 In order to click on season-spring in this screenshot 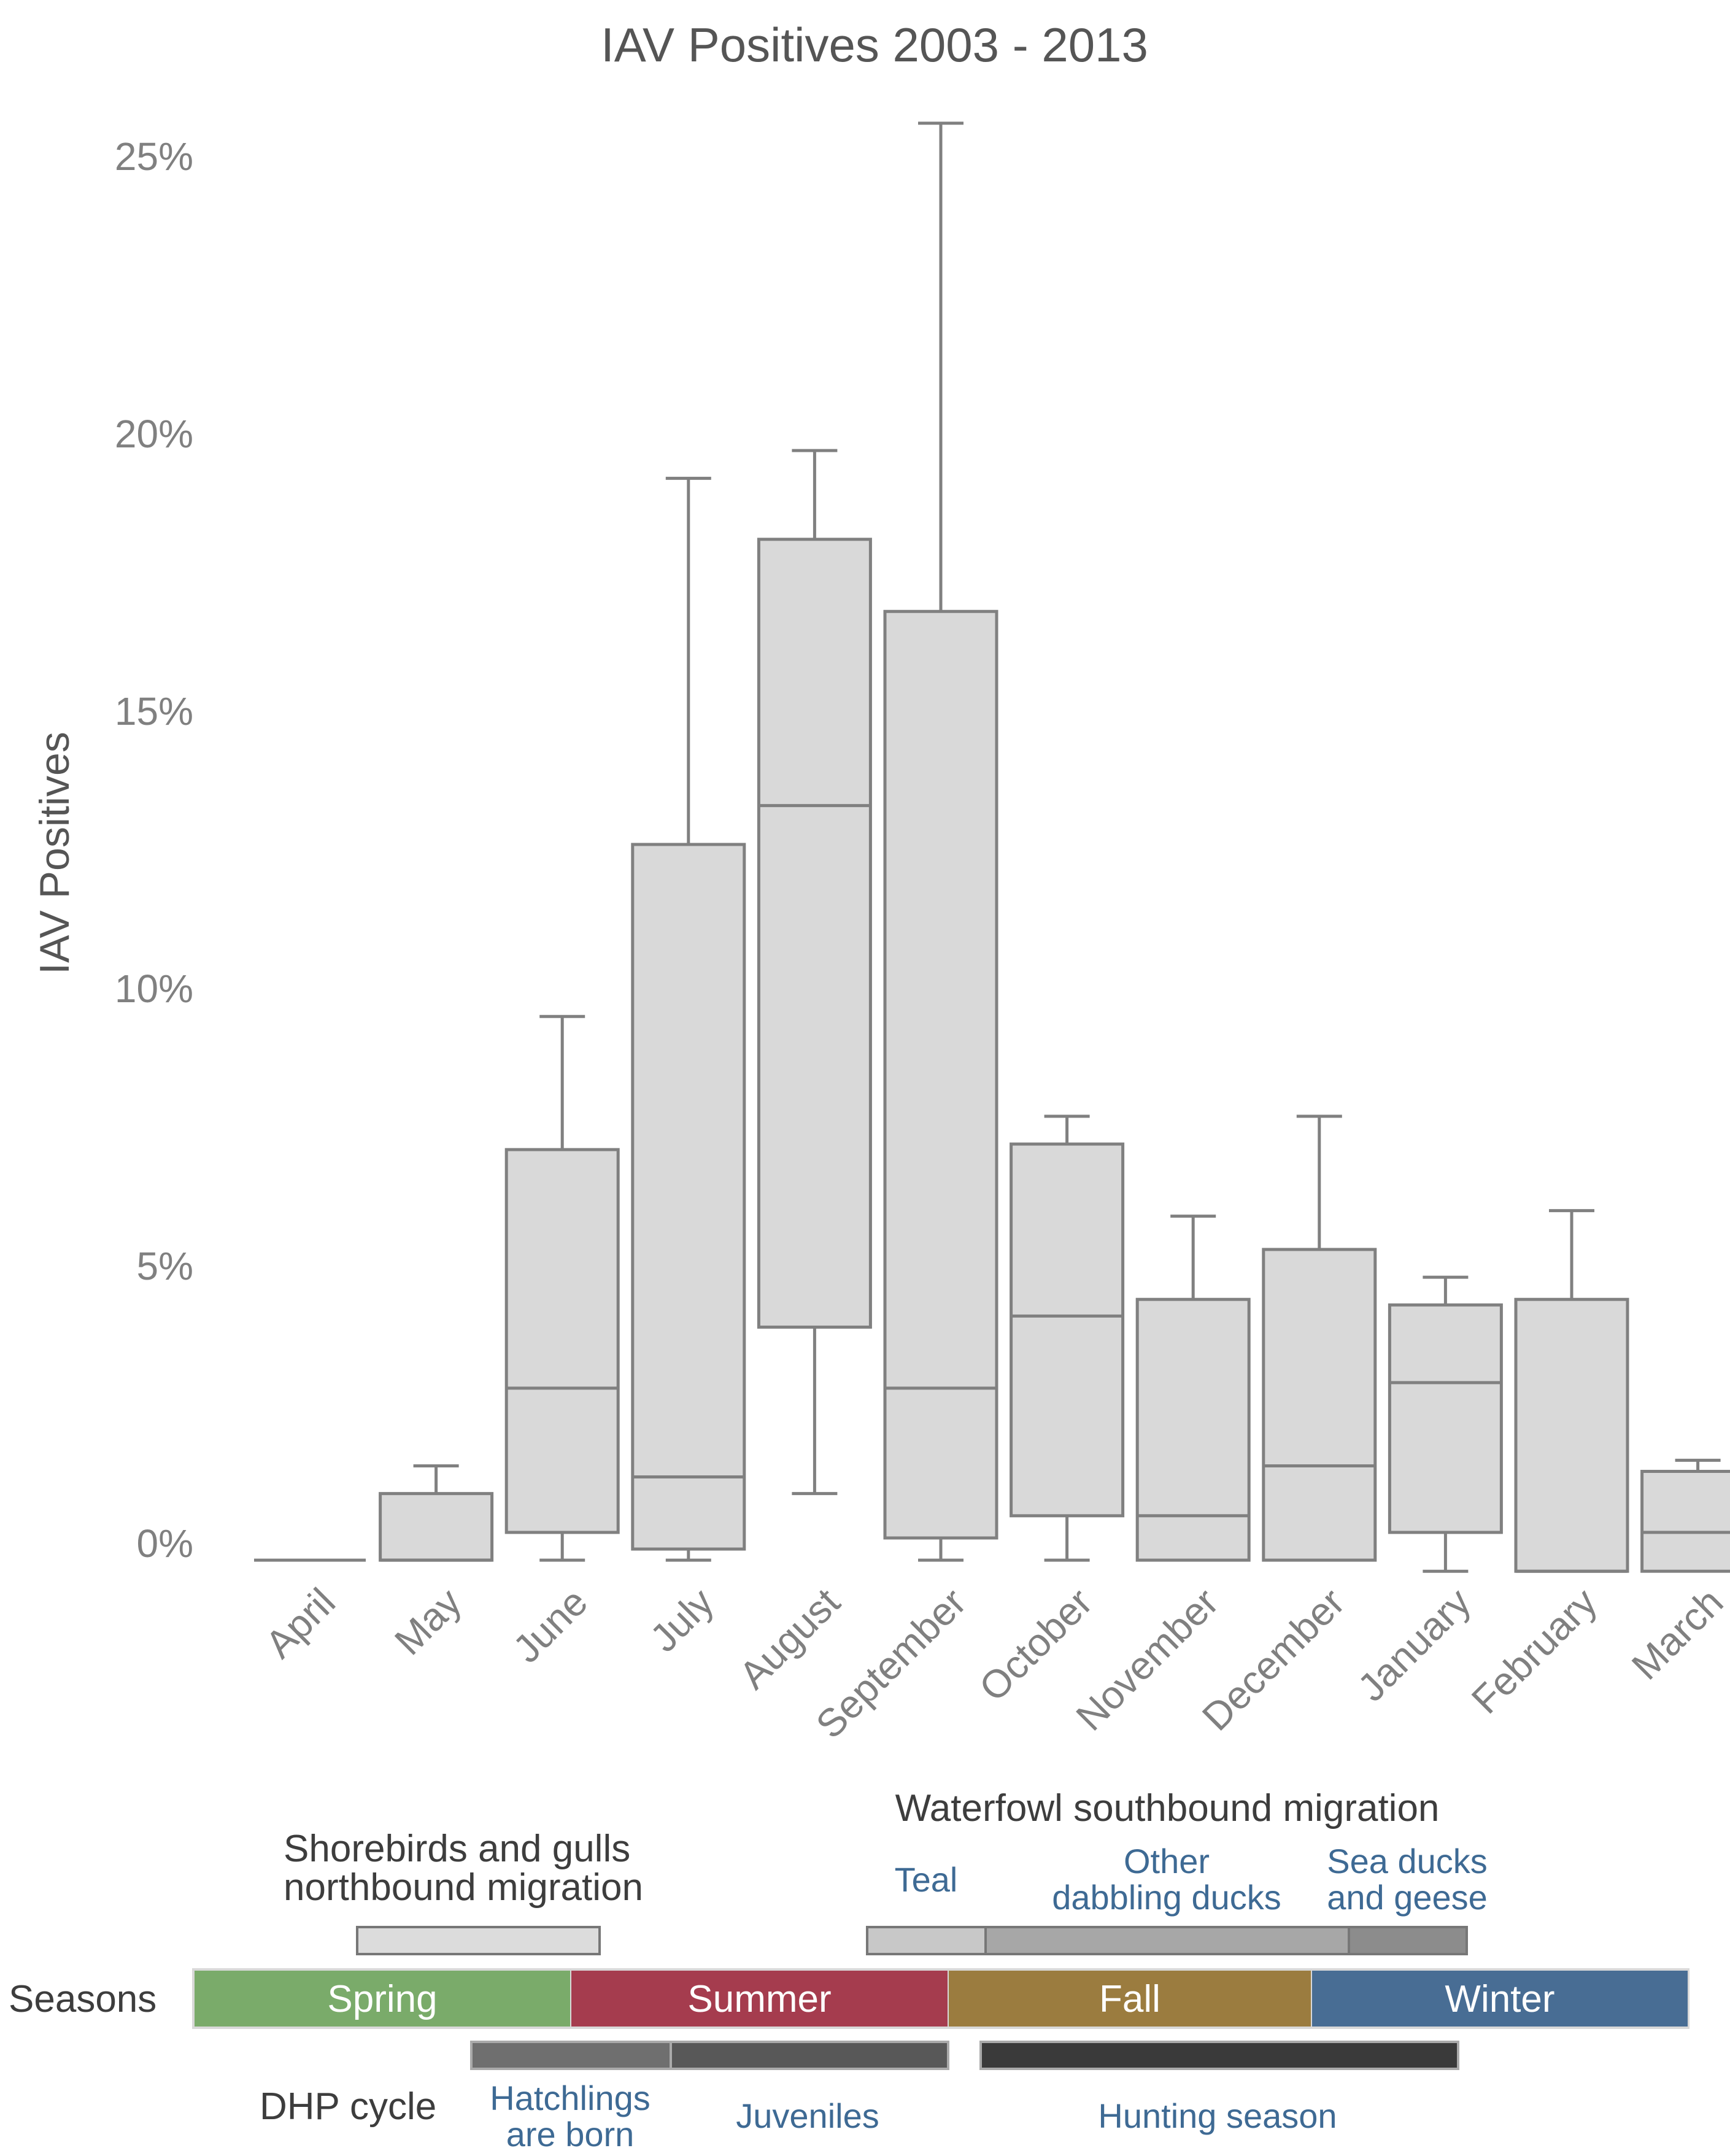, I will do `click(382, 1999)`.